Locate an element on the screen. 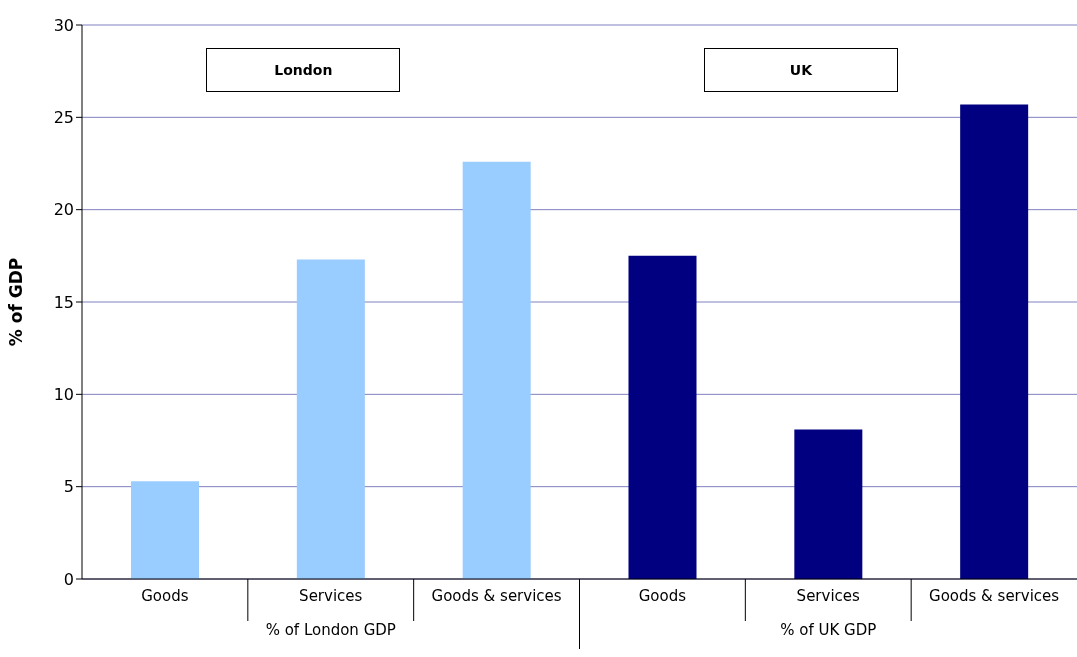 Image resolution: width=1077 pixels, height=657 pixels. y-tick-label: 25 is located at coordinates (63, 118).